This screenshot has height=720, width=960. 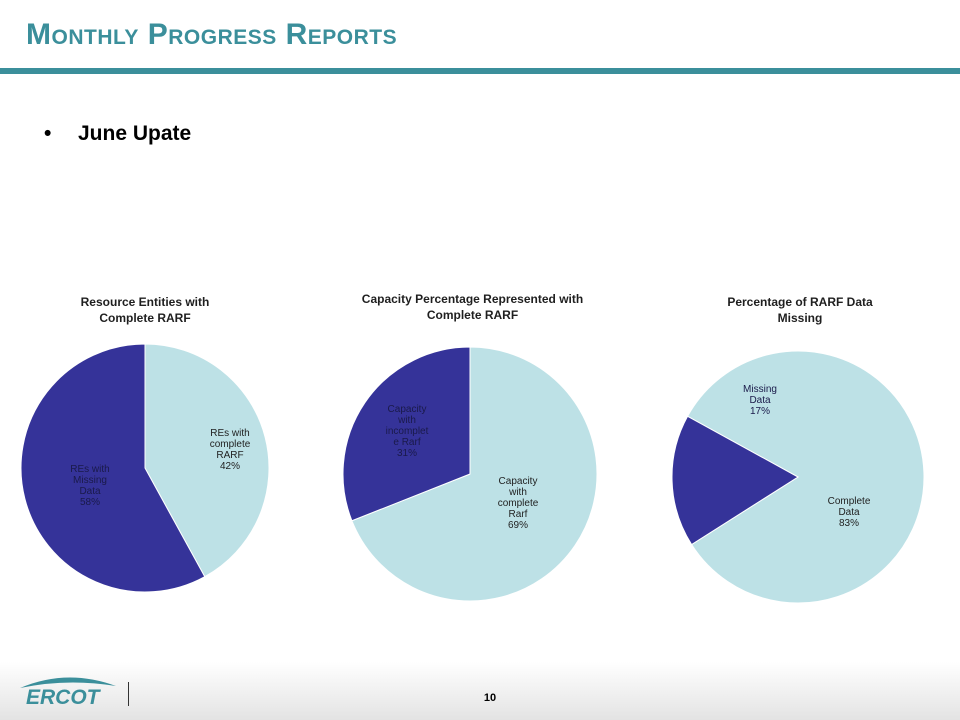 I want to click on chart-title-rarf-data-missing: Percentage of RARF Data Missing, so click(x=800, y=310).